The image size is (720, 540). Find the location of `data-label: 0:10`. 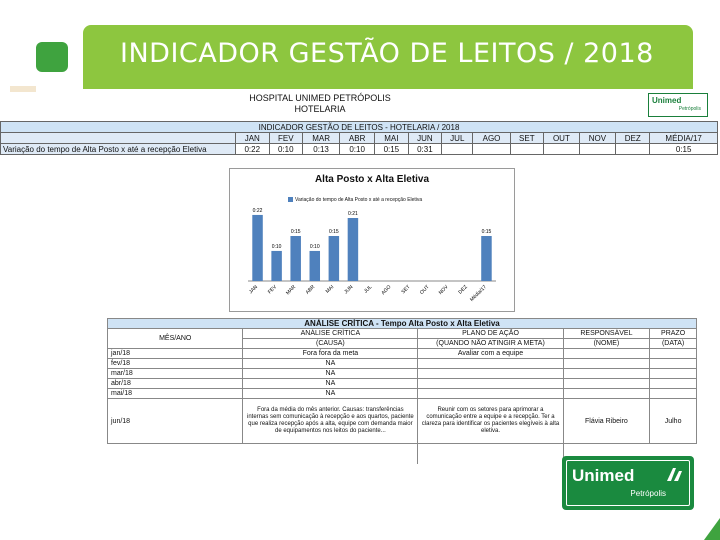

data-label: 0:10 is located at coordinates (315, 247).